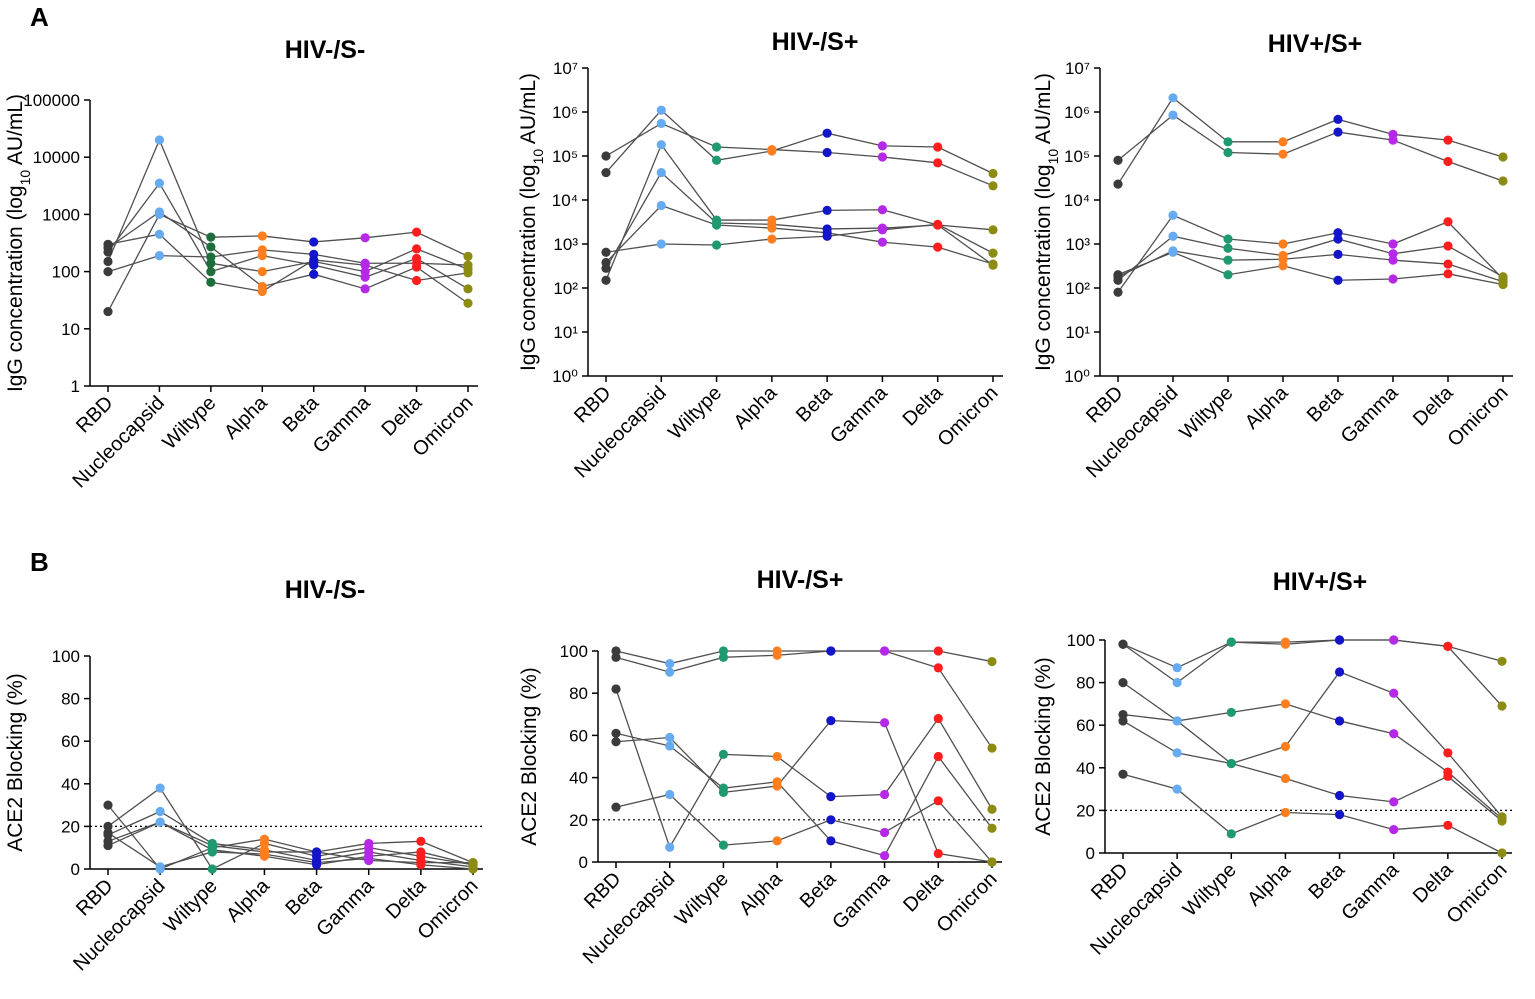 The height and width of the screenshot is (999, 1535). Describe the element at coordinates (15, 762) in the screenshot. I see `y-axis-label: ACE2 Blocking (%)` at that location.